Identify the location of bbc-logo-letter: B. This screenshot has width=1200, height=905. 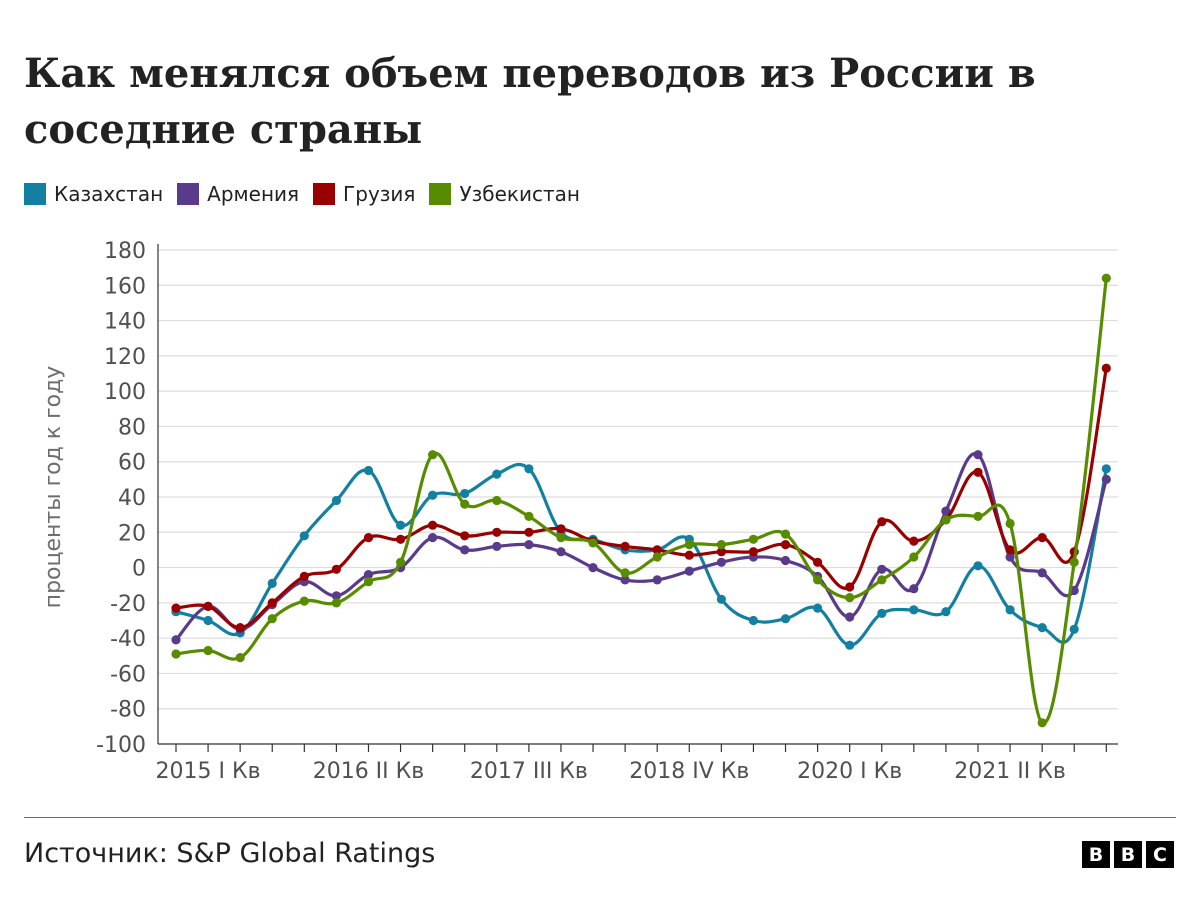
(1096, 854).